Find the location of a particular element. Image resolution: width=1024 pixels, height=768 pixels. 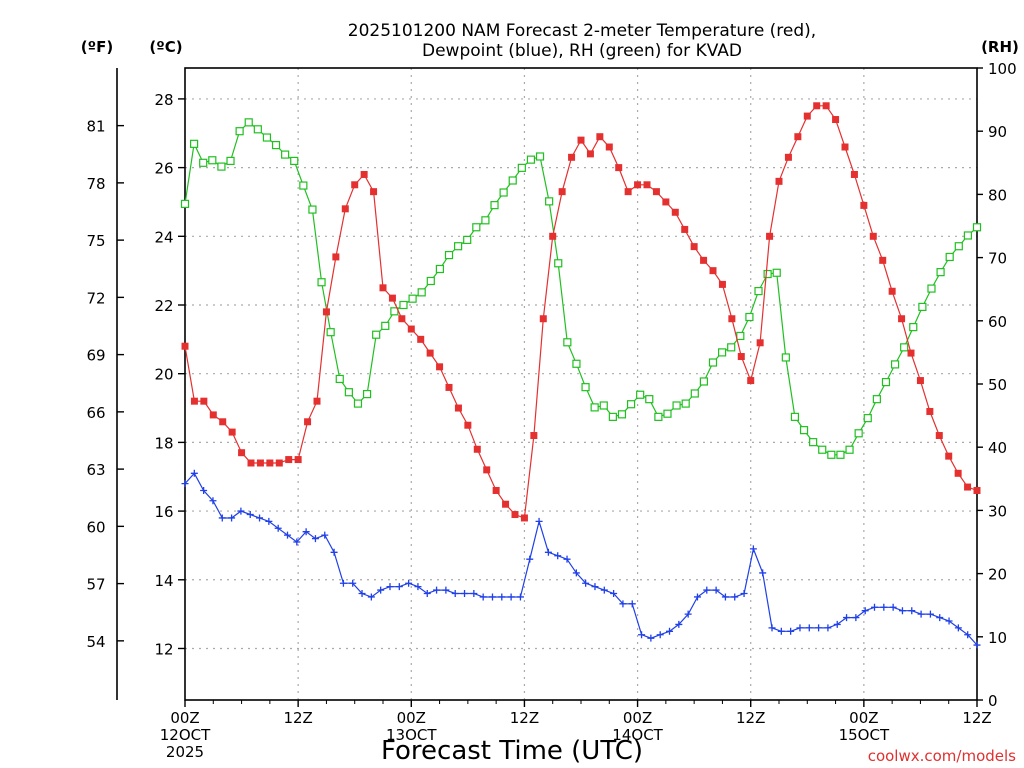

celsius-axis-unit: (ºC) is located at coordinates (165, 47).